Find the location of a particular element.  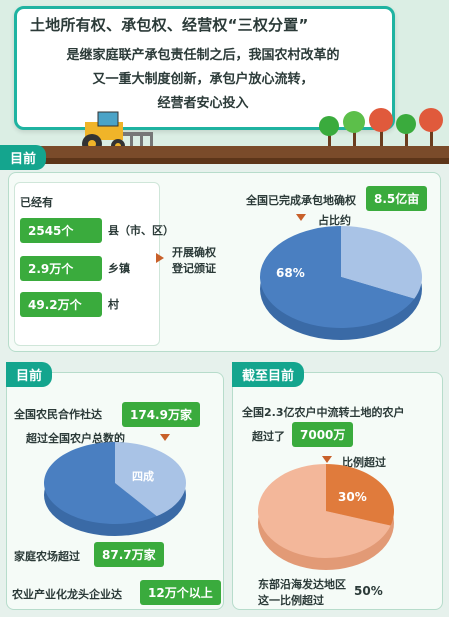

coop-label: 全国农民合作社达 is located at coordinates (58, 414).